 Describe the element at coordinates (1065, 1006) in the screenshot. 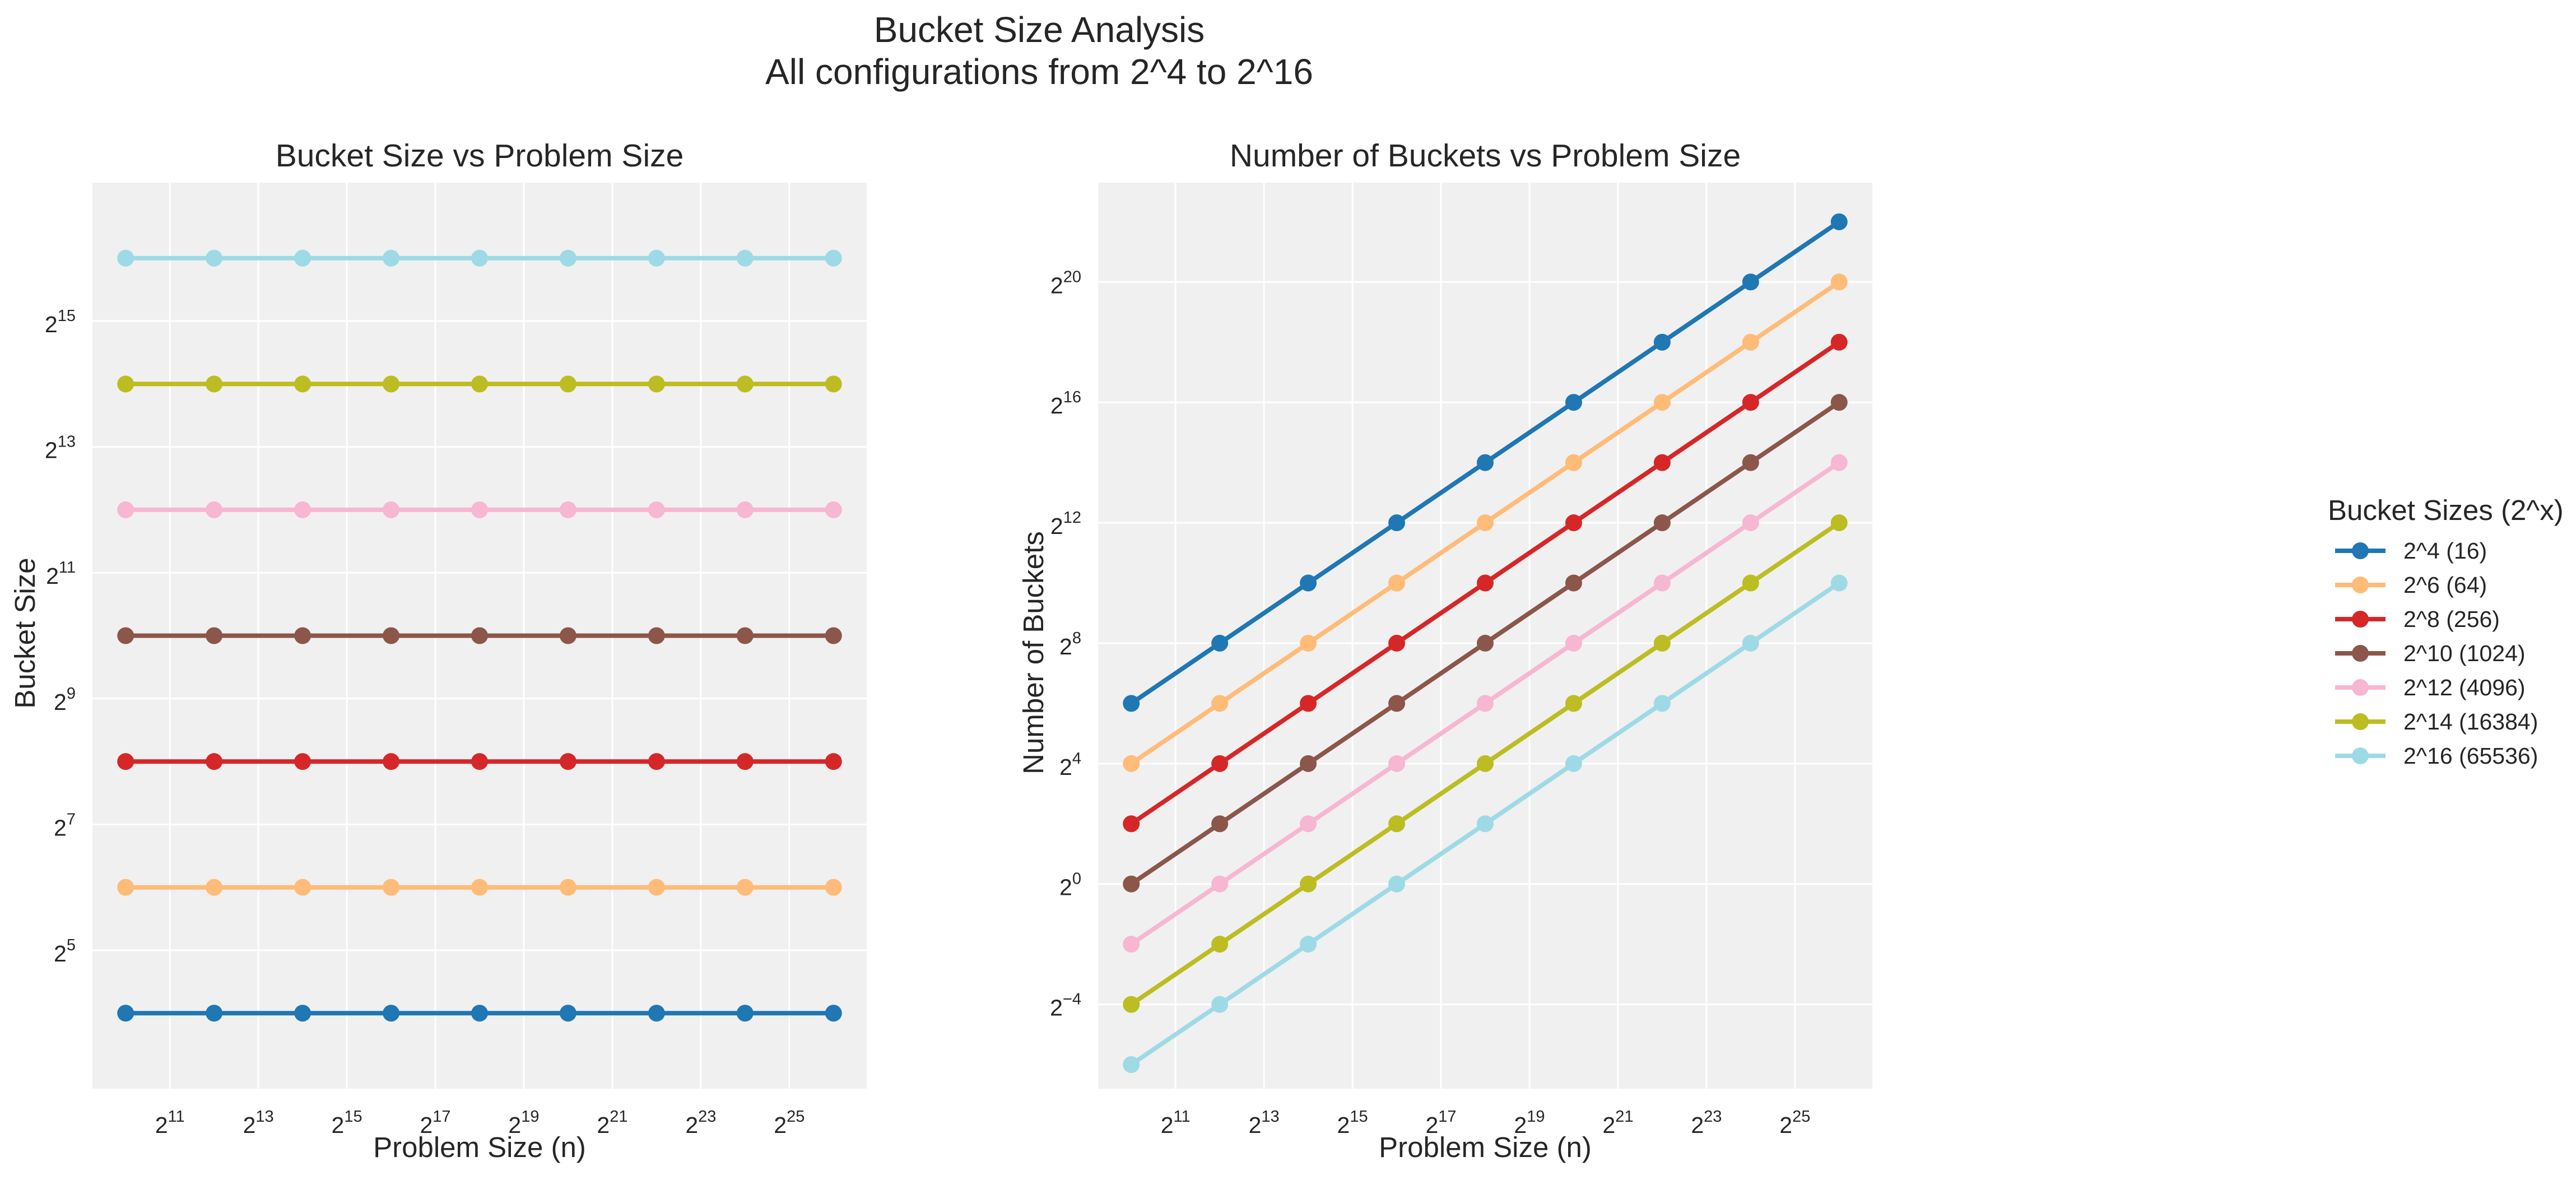

I see `y-tick-label: 2−4` at that location.